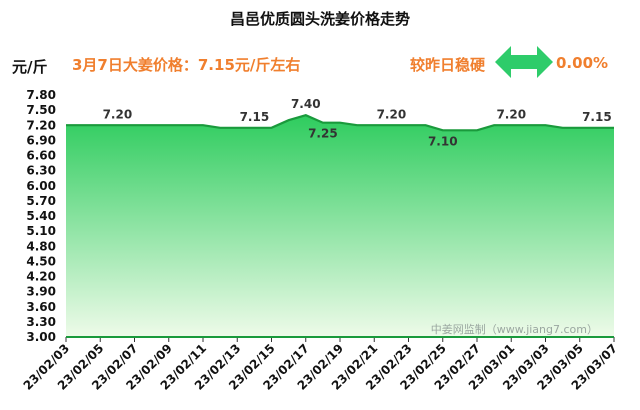 The width and height of the screenshot is (640, 410). Describe the element at coordinates (41, 307) in the screenshot. I see `y-tick-label: 3.60` at that location.